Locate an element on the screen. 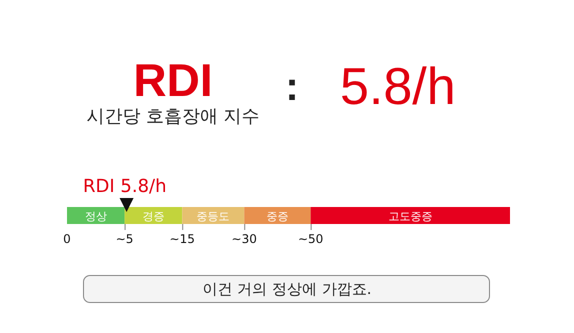 The image size is (574, 333). text: RDI 5.8/h is located at coordinates (124, 186).